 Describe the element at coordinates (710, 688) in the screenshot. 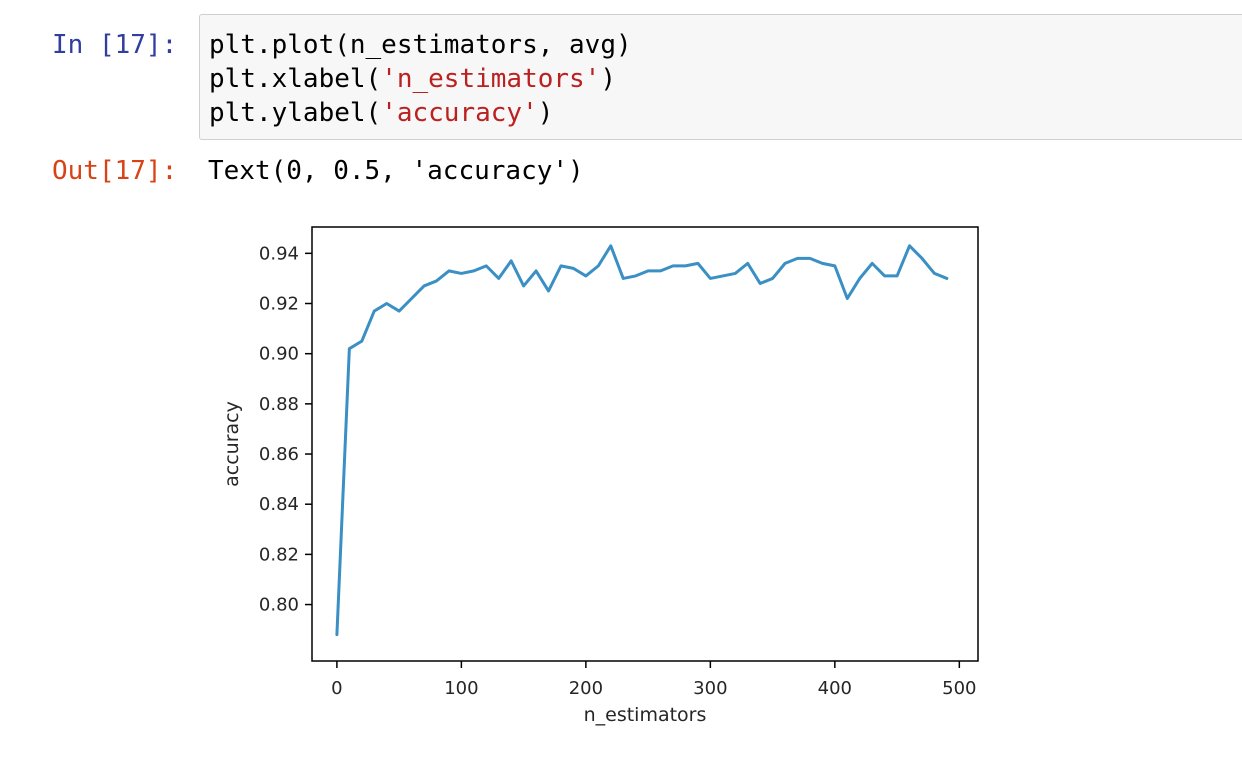

I see `x-tick-label: 300` at that location.